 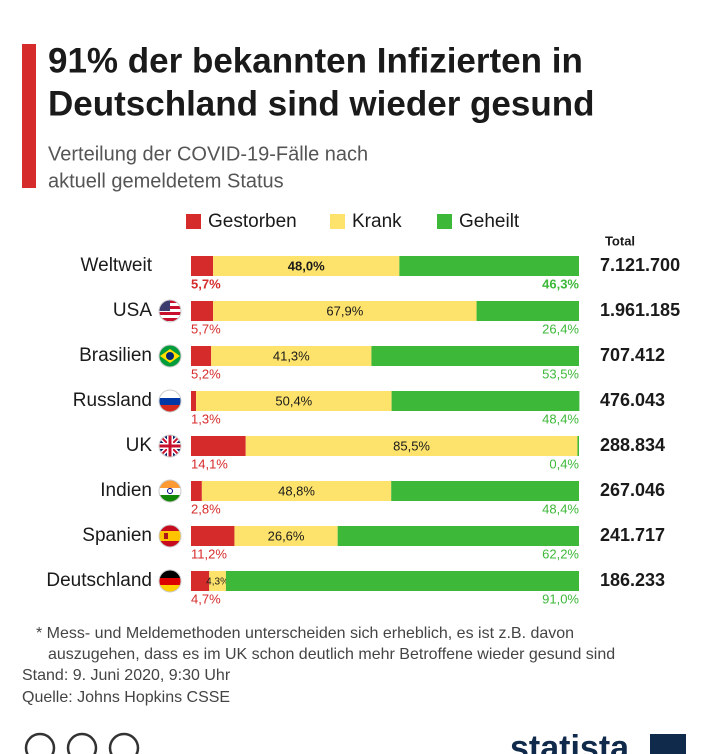 What do you see at coordinates (99, 580) in the screenshot?
I see `category-label: Deutschland` at bounding box center [99, 580].